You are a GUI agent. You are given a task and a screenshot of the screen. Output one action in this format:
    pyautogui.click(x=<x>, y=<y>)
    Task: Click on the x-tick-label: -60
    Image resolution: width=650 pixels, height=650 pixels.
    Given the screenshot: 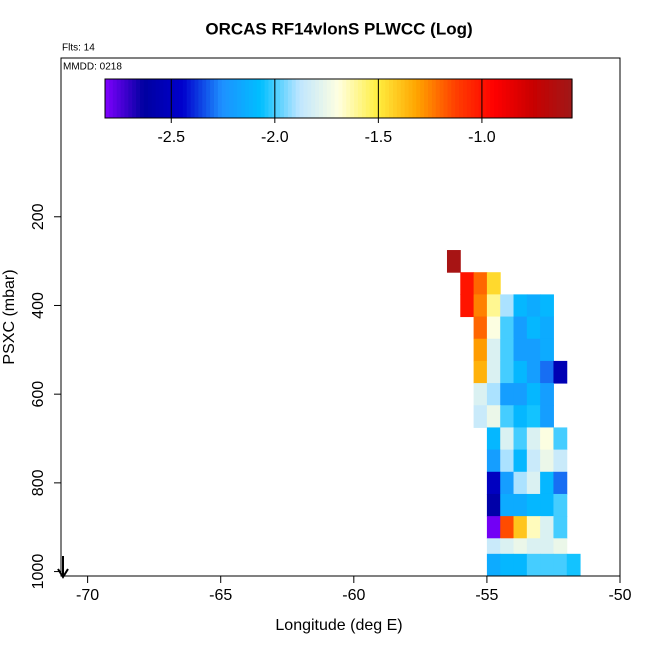 What is the action you would take?
    pyautogui.click(x=353, y=595)
    